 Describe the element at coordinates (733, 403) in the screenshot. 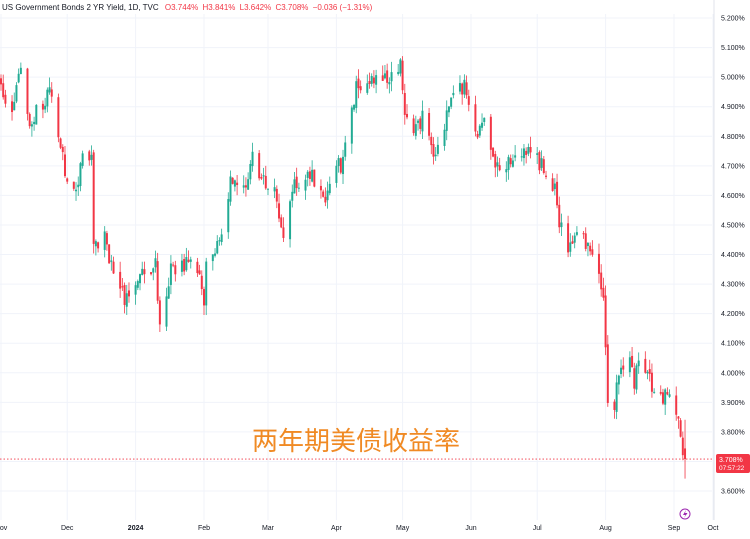

I see `y-tick-label: 3.900%` at that location.